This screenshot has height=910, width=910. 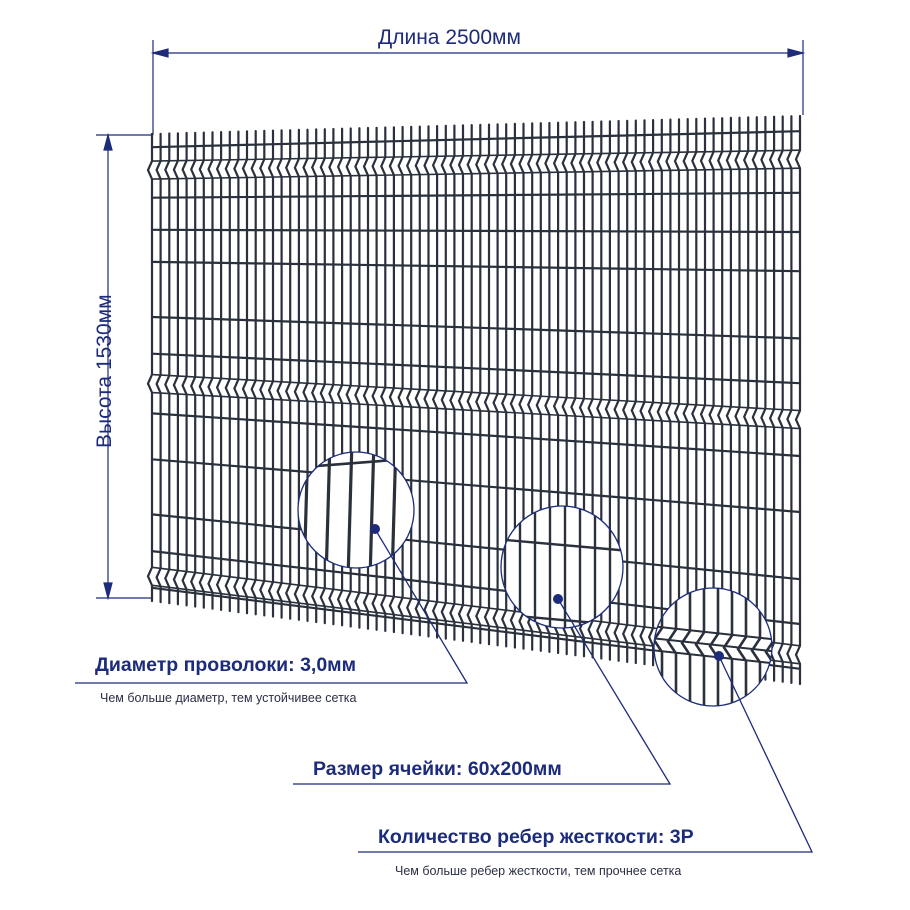 I want to click on leader-line-stiffening-ribs, so click(x=586, y=754).